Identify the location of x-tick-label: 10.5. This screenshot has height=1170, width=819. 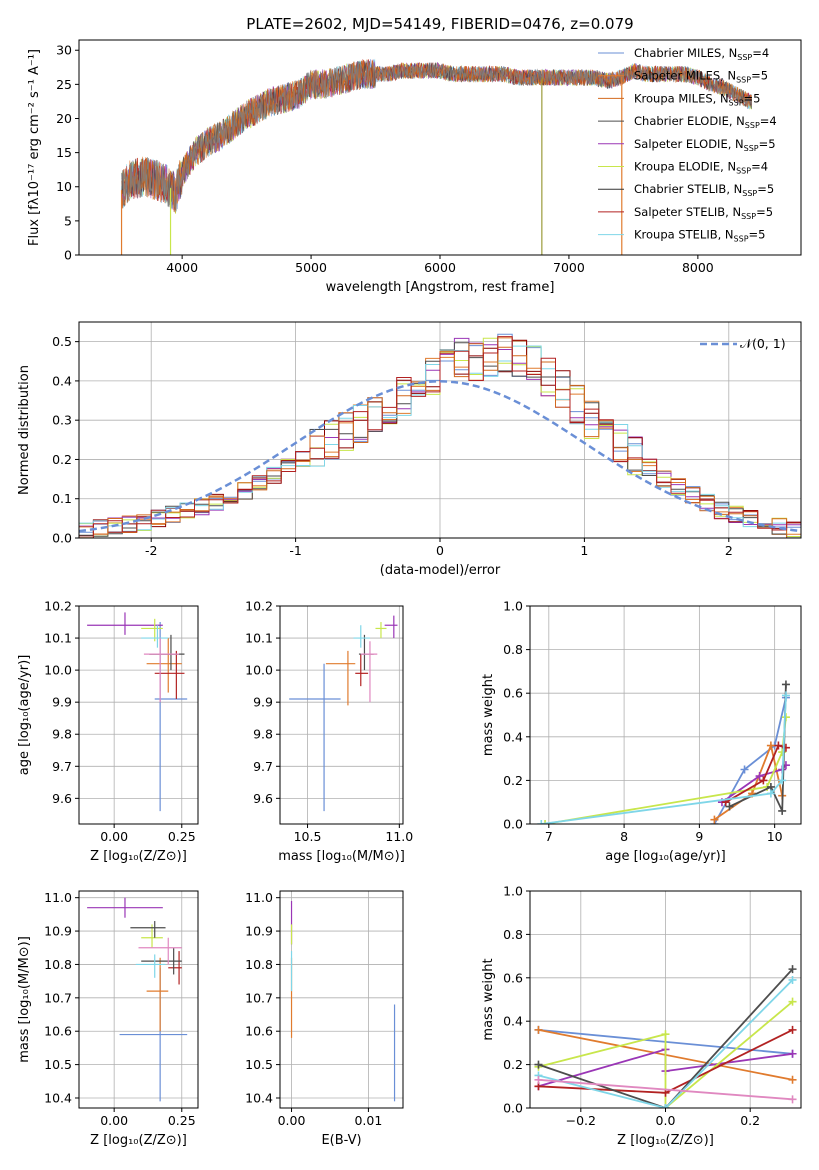
(308, 836).